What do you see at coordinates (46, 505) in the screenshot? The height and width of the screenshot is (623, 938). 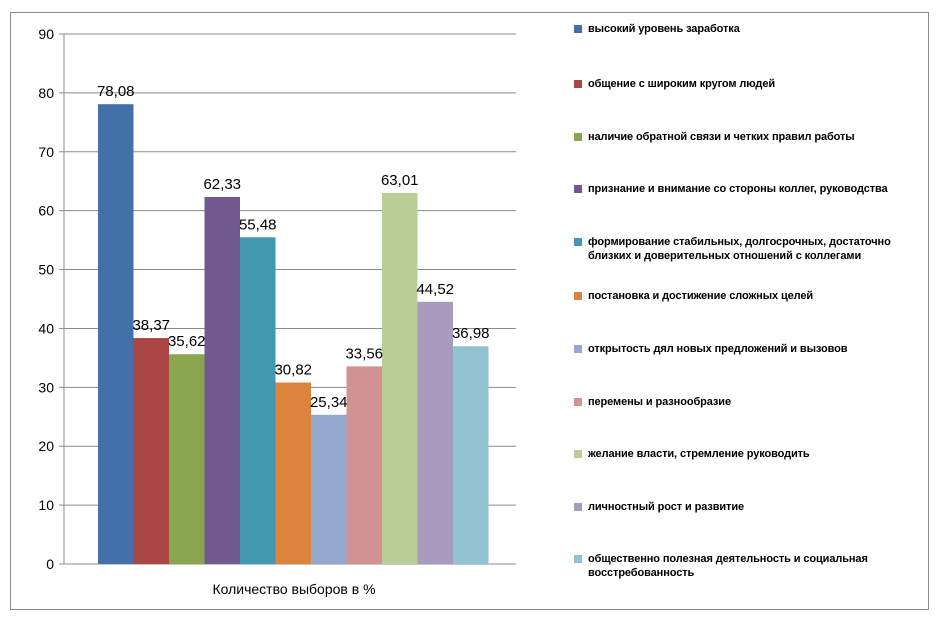 I see `y-tick-label: 10` at bounding box center [46, 505].